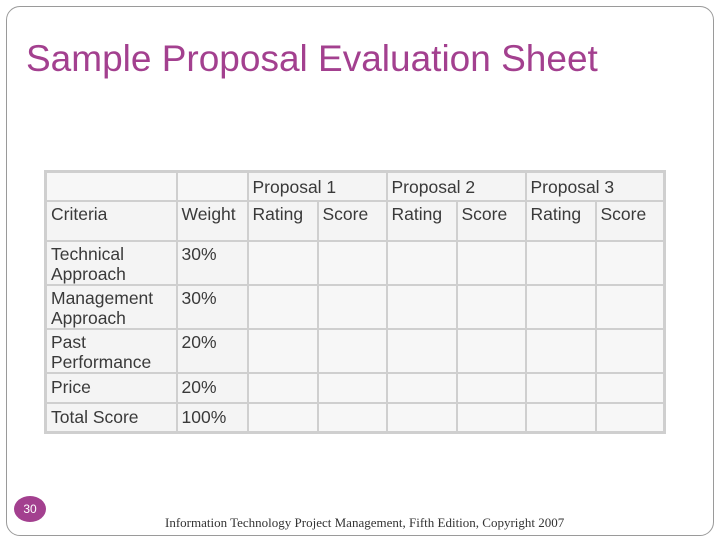 The width and height of the screenshot is (720, 540). I want to click on criteria-cell: Past Performance, so click(111, 350).